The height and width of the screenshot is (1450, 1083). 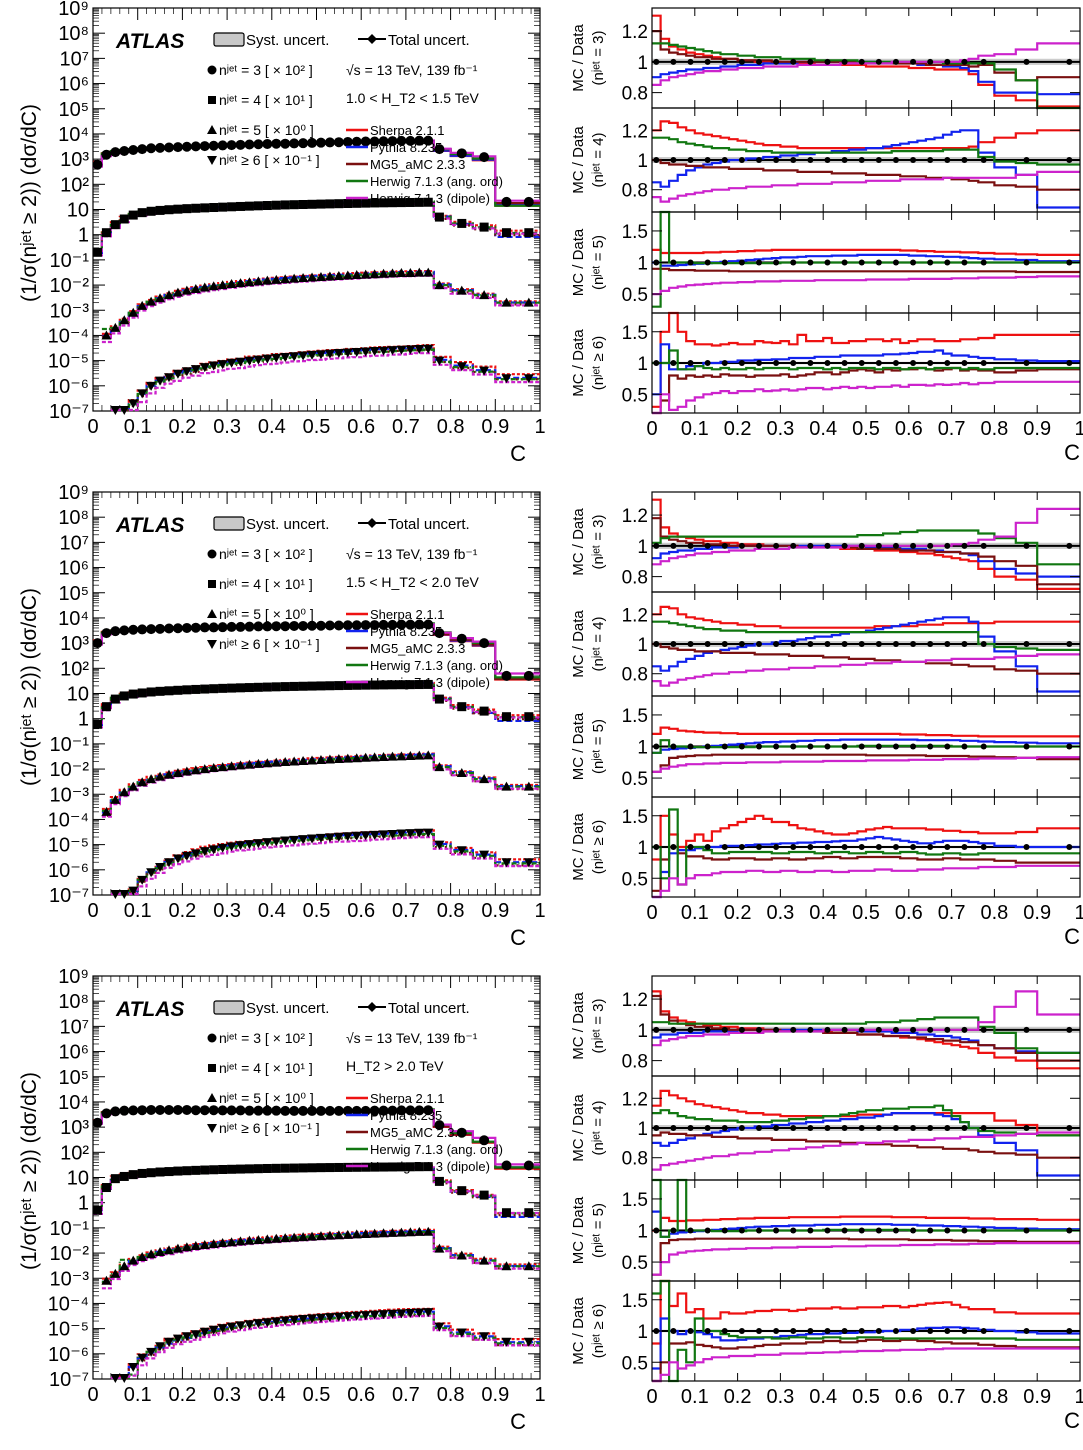 I want to click on multiplicity-label: nʲᵉᵗ ≥ 6 [ × 10⁻¹ ], so click(x=269, y=644).